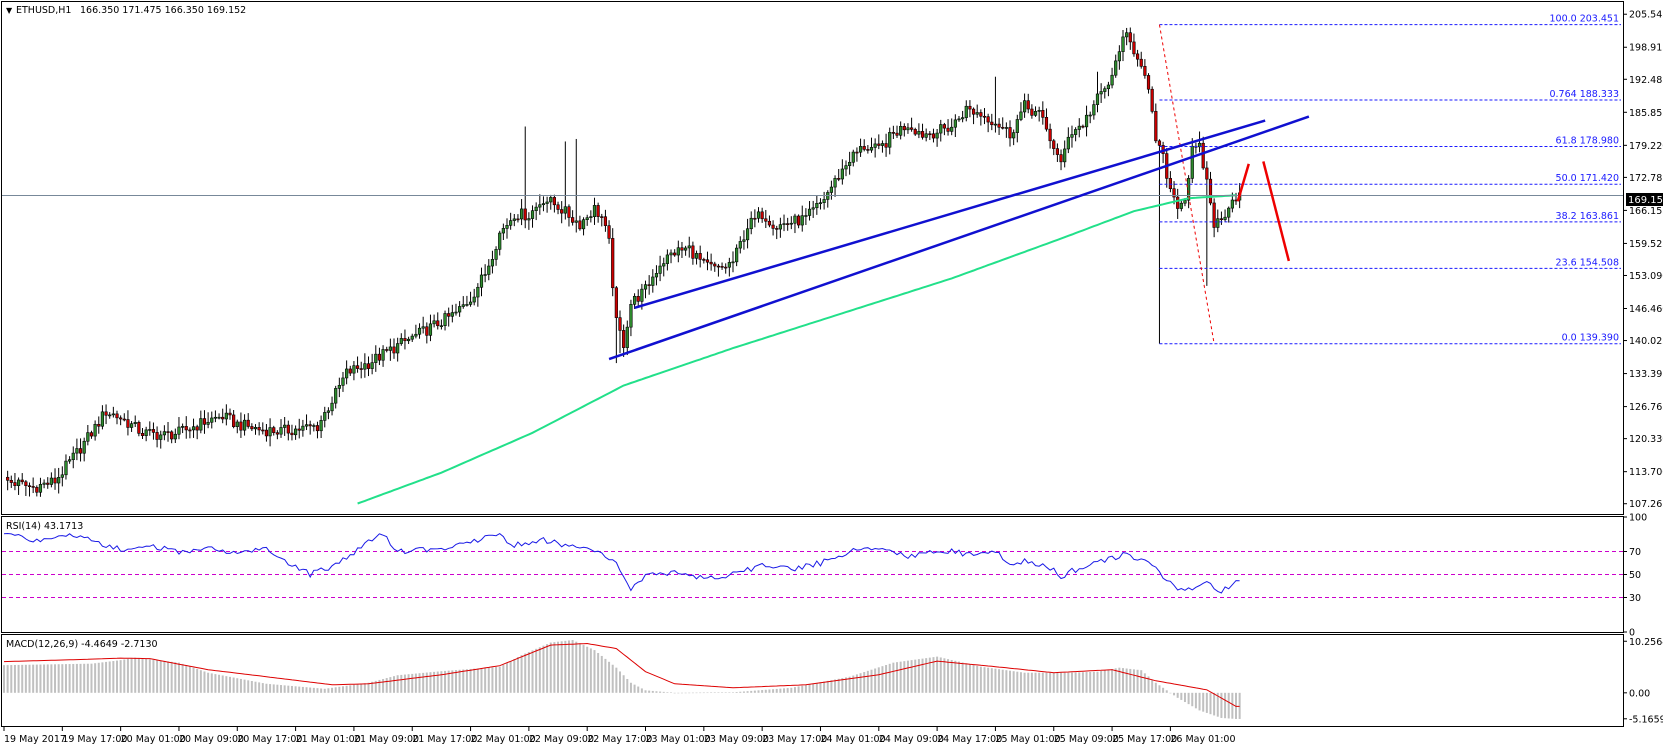 The width and height of the screenshot is (1663, 746). I want to click on projection-down-line, so click(1276, 211).